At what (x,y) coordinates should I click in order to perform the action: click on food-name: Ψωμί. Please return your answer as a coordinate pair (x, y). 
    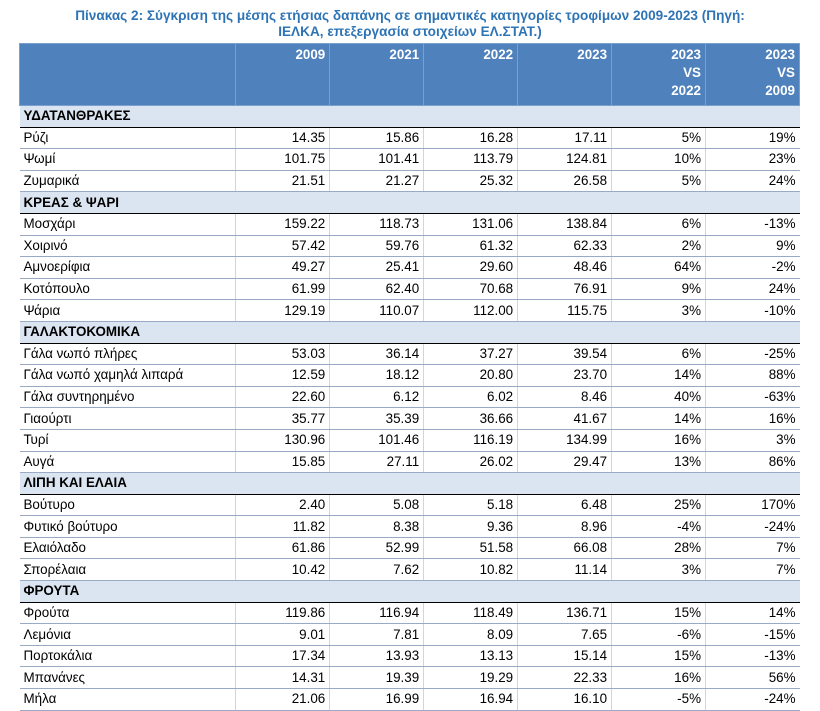
    Looking at the image, I should click on (128, 159).